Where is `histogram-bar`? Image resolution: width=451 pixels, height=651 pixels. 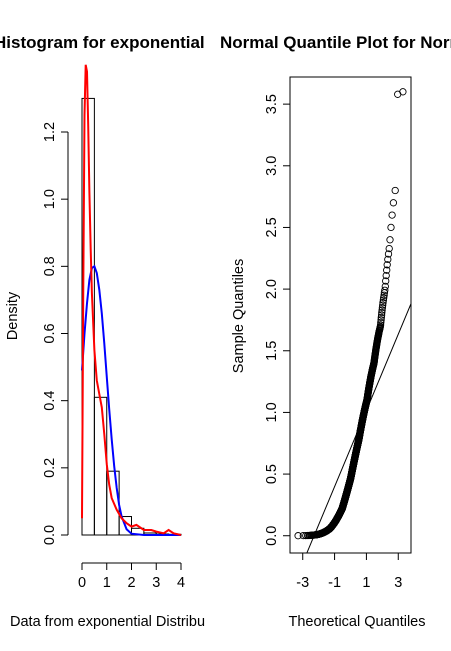
histogram-bar is located at coordinates (100, 466).